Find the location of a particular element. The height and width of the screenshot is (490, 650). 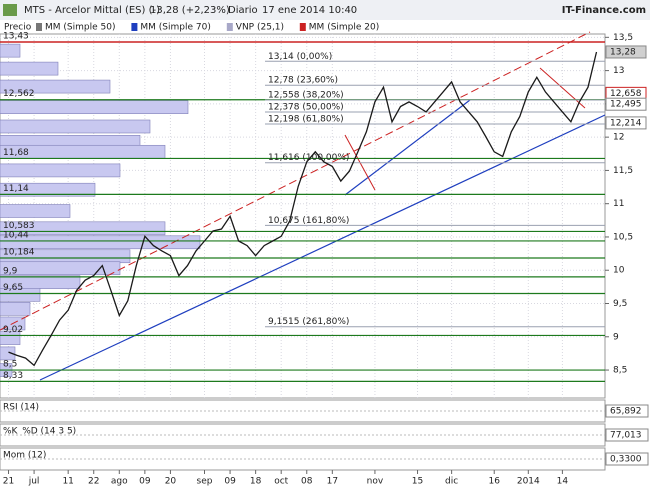

flag-line is located at coordinates (562, 88).